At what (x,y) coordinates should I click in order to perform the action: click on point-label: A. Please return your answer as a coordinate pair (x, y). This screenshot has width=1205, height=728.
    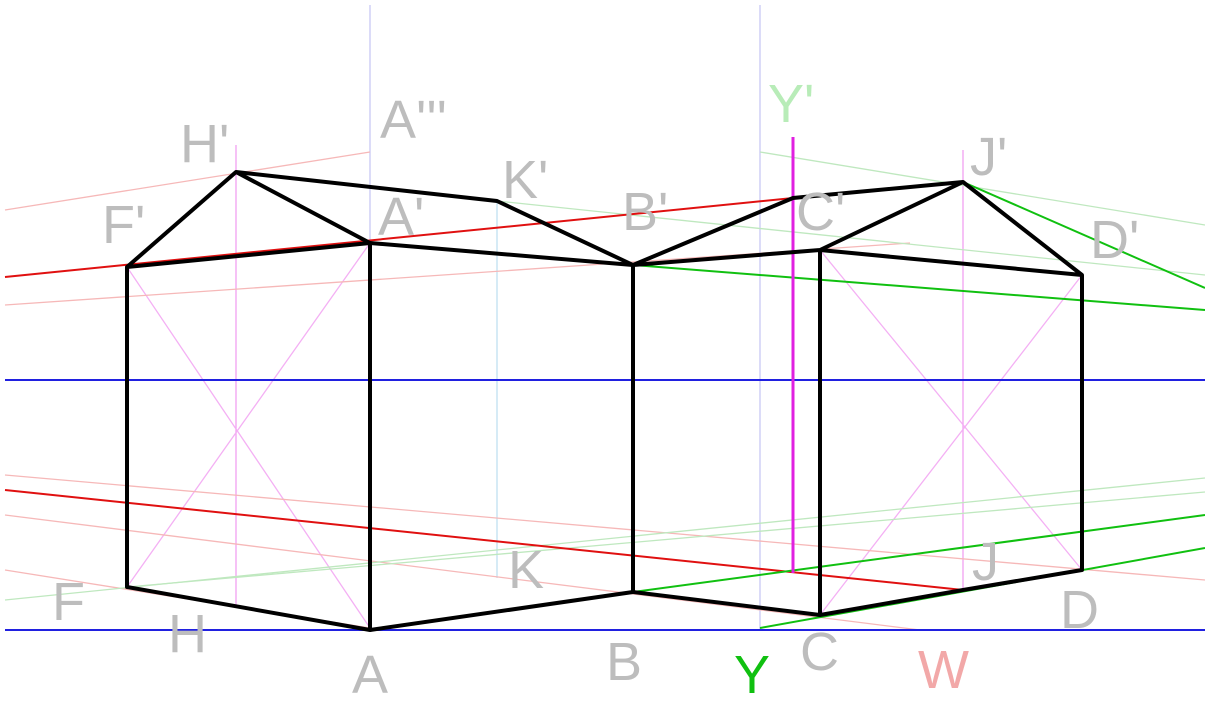
    Looking at the image, I should click on (370, 675).